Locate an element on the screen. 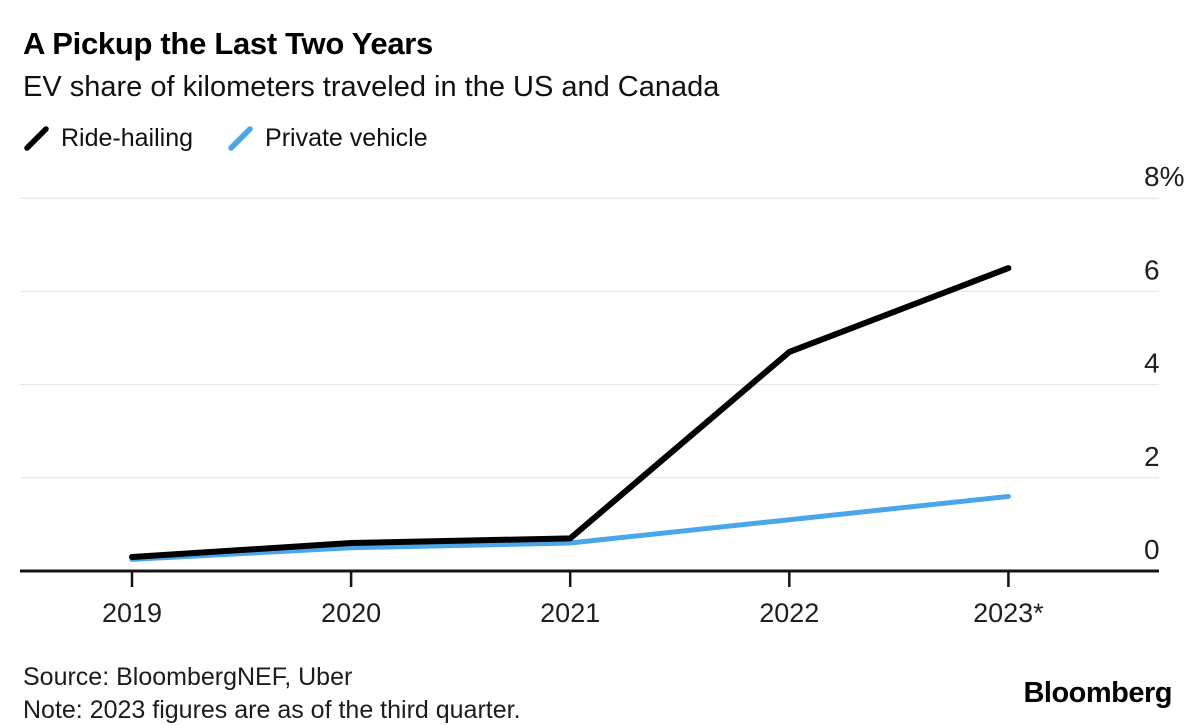 The width and height of the screenshot is (1200, 726). legend-label: Private vehicle is located at coordinates (346, 138).